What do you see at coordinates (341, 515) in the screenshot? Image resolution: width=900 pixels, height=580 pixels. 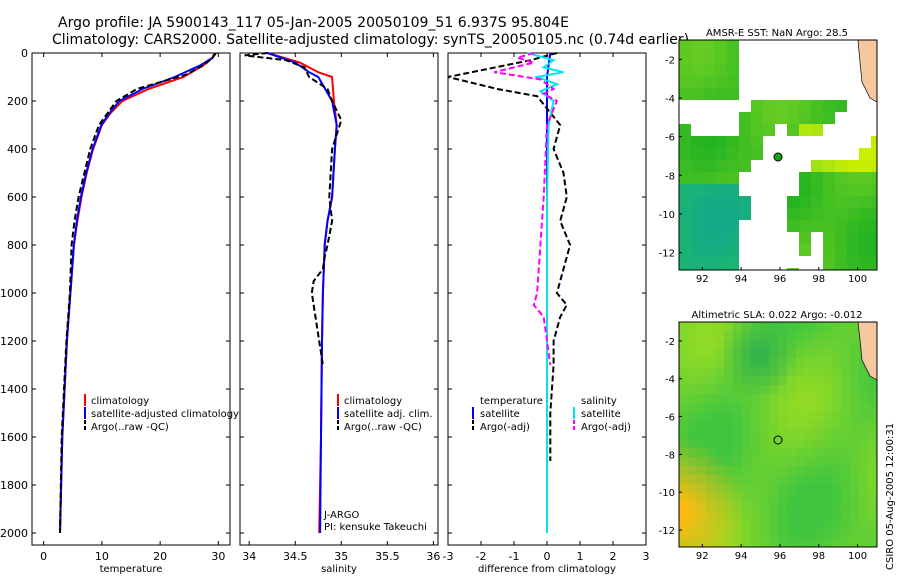 I see `program-annotation: J-ARGO` at bounding box center [341, 515].